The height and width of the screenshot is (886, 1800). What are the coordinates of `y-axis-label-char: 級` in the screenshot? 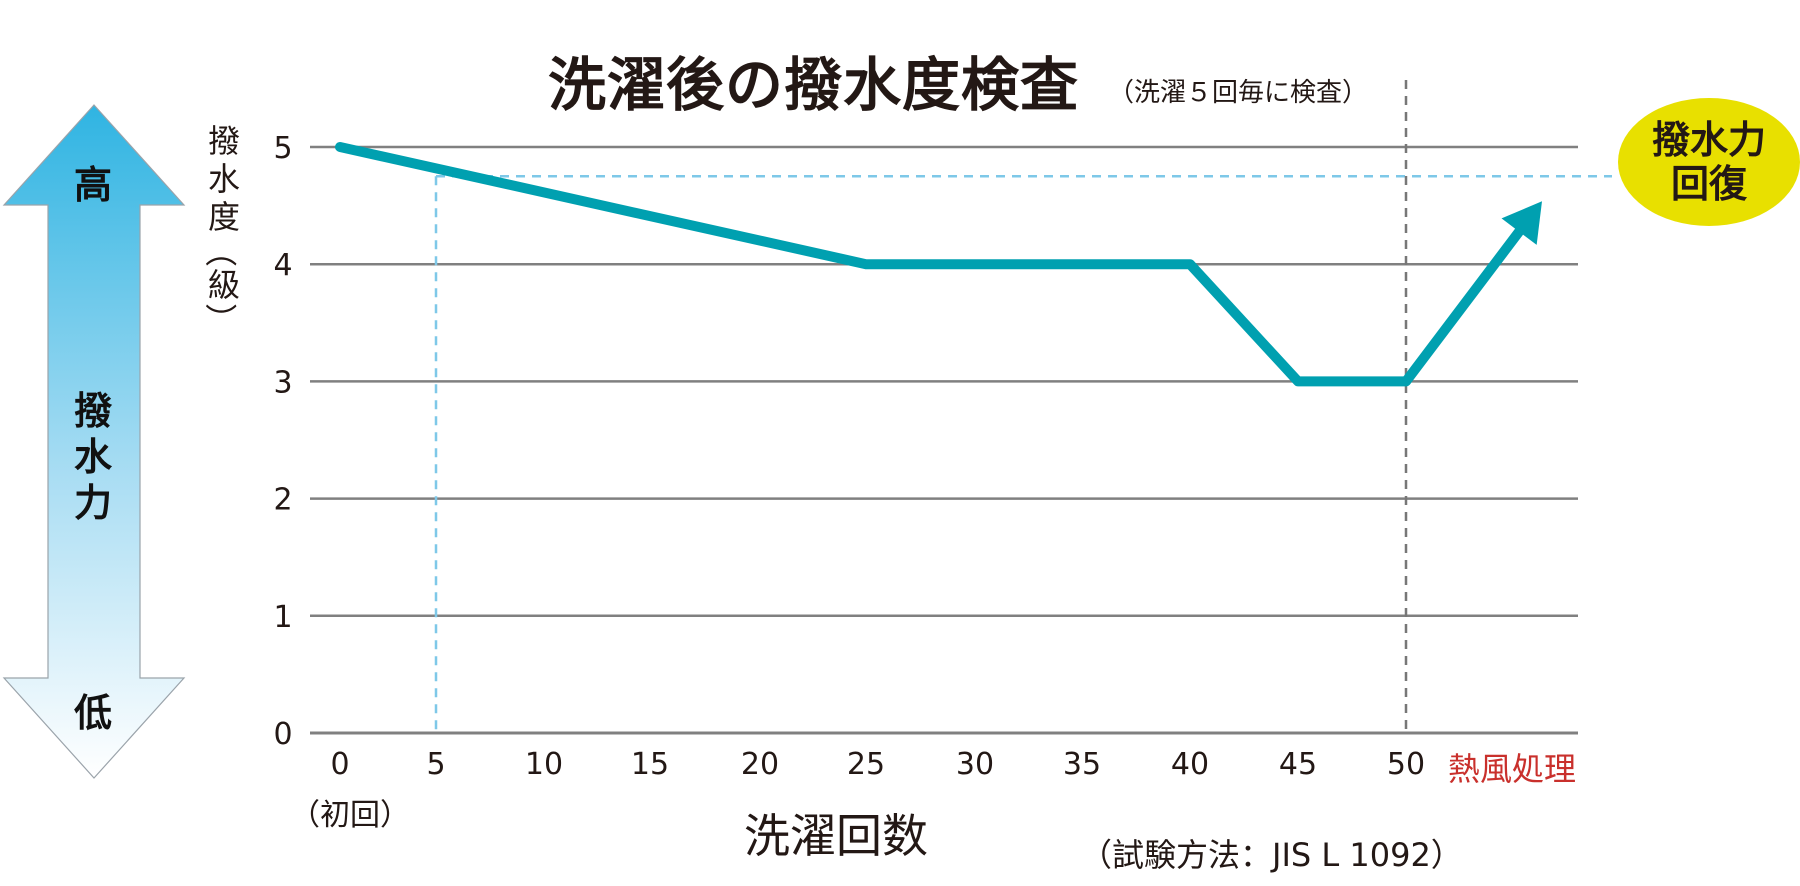 It's located at (223, 285).